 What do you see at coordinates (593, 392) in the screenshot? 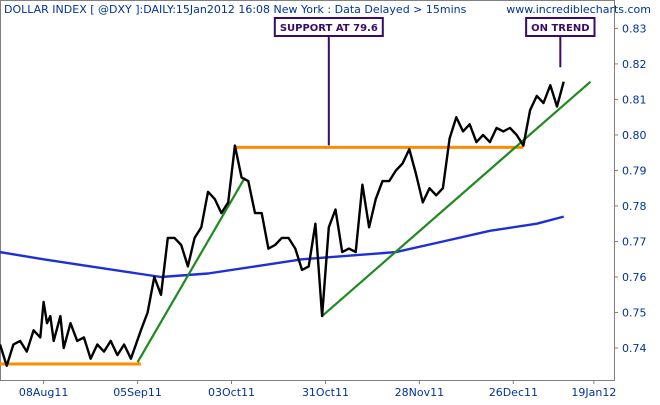
I see `x-tick-label: 19Jan12` at bounding box center [593, 392].